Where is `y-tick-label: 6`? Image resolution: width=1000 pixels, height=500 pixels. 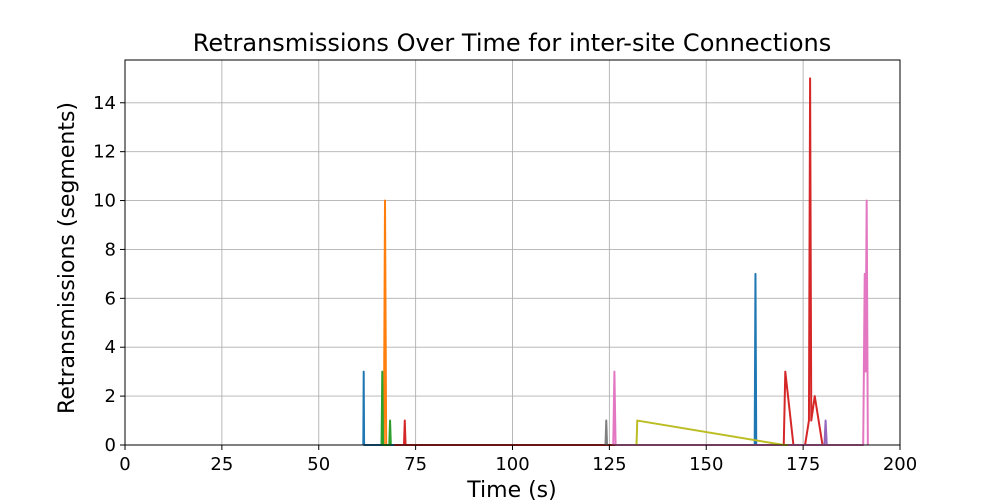 y-tick-label: 6 is located at coordinates (110, 298).